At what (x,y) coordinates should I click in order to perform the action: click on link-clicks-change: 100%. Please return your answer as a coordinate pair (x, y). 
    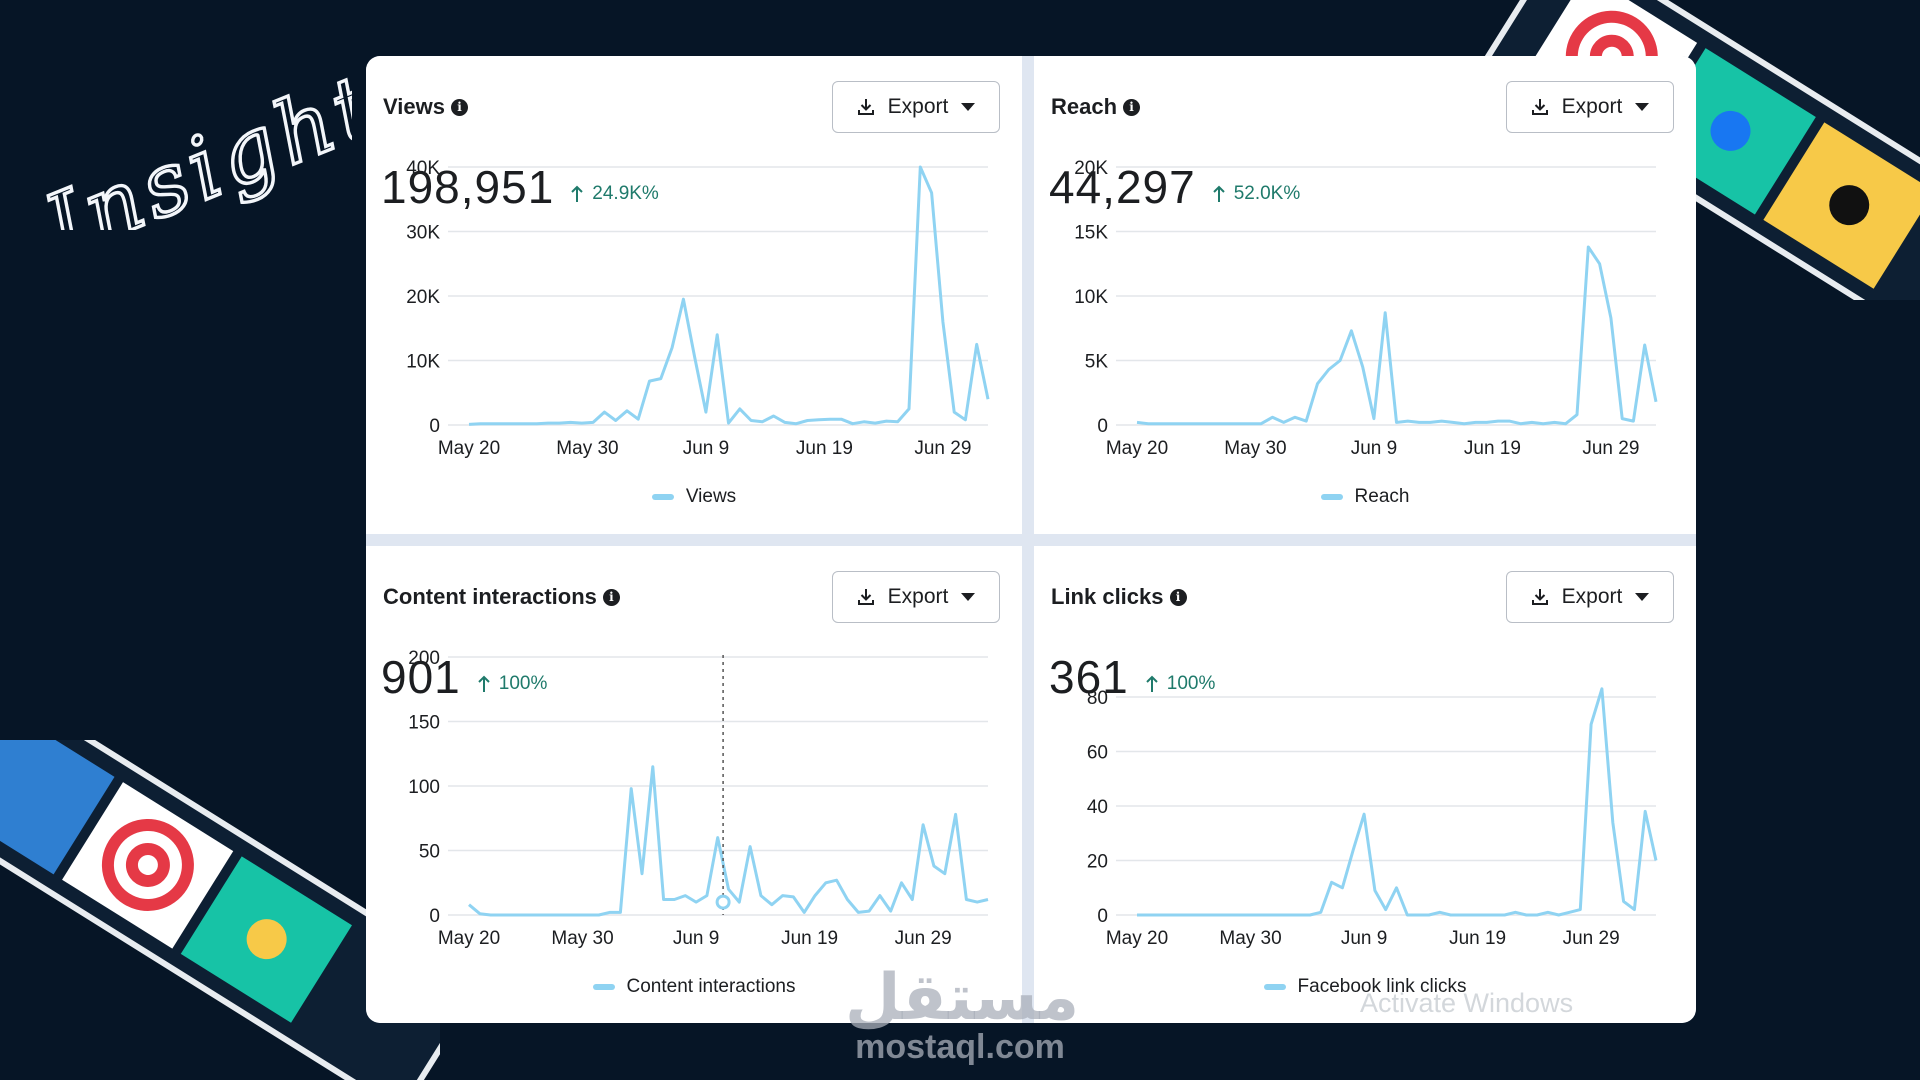
    Looking at the image, I should click on (1180, 684).